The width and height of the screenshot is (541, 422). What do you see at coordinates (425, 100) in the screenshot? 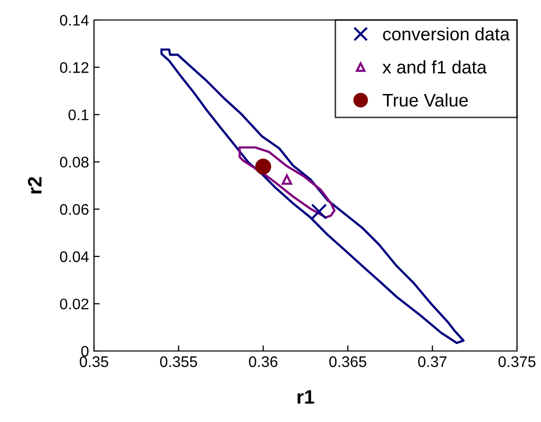
I see `legend-label: True Value` at bounding box center [425, 100].